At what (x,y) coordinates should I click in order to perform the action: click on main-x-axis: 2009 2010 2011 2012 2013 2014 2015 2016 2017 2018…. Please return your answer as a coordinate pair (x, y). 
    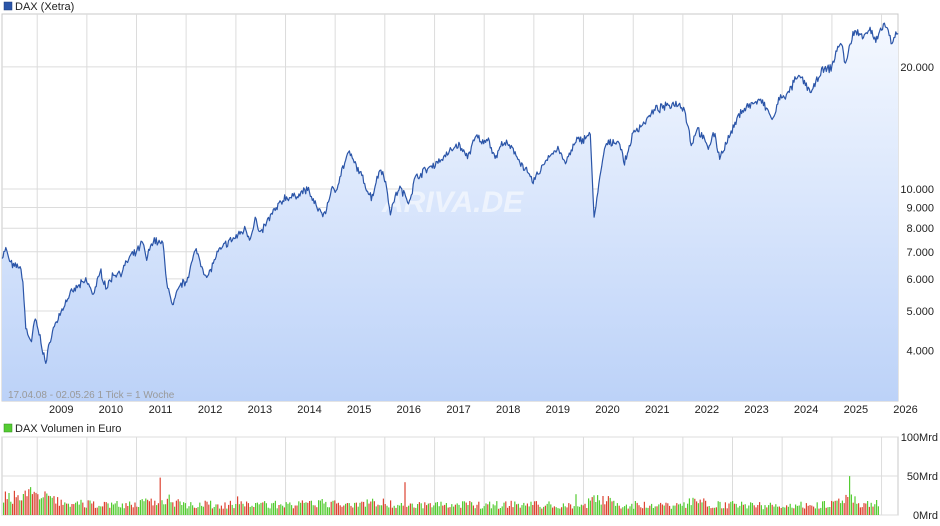
    Looking at the image, I should click on (483, 410).